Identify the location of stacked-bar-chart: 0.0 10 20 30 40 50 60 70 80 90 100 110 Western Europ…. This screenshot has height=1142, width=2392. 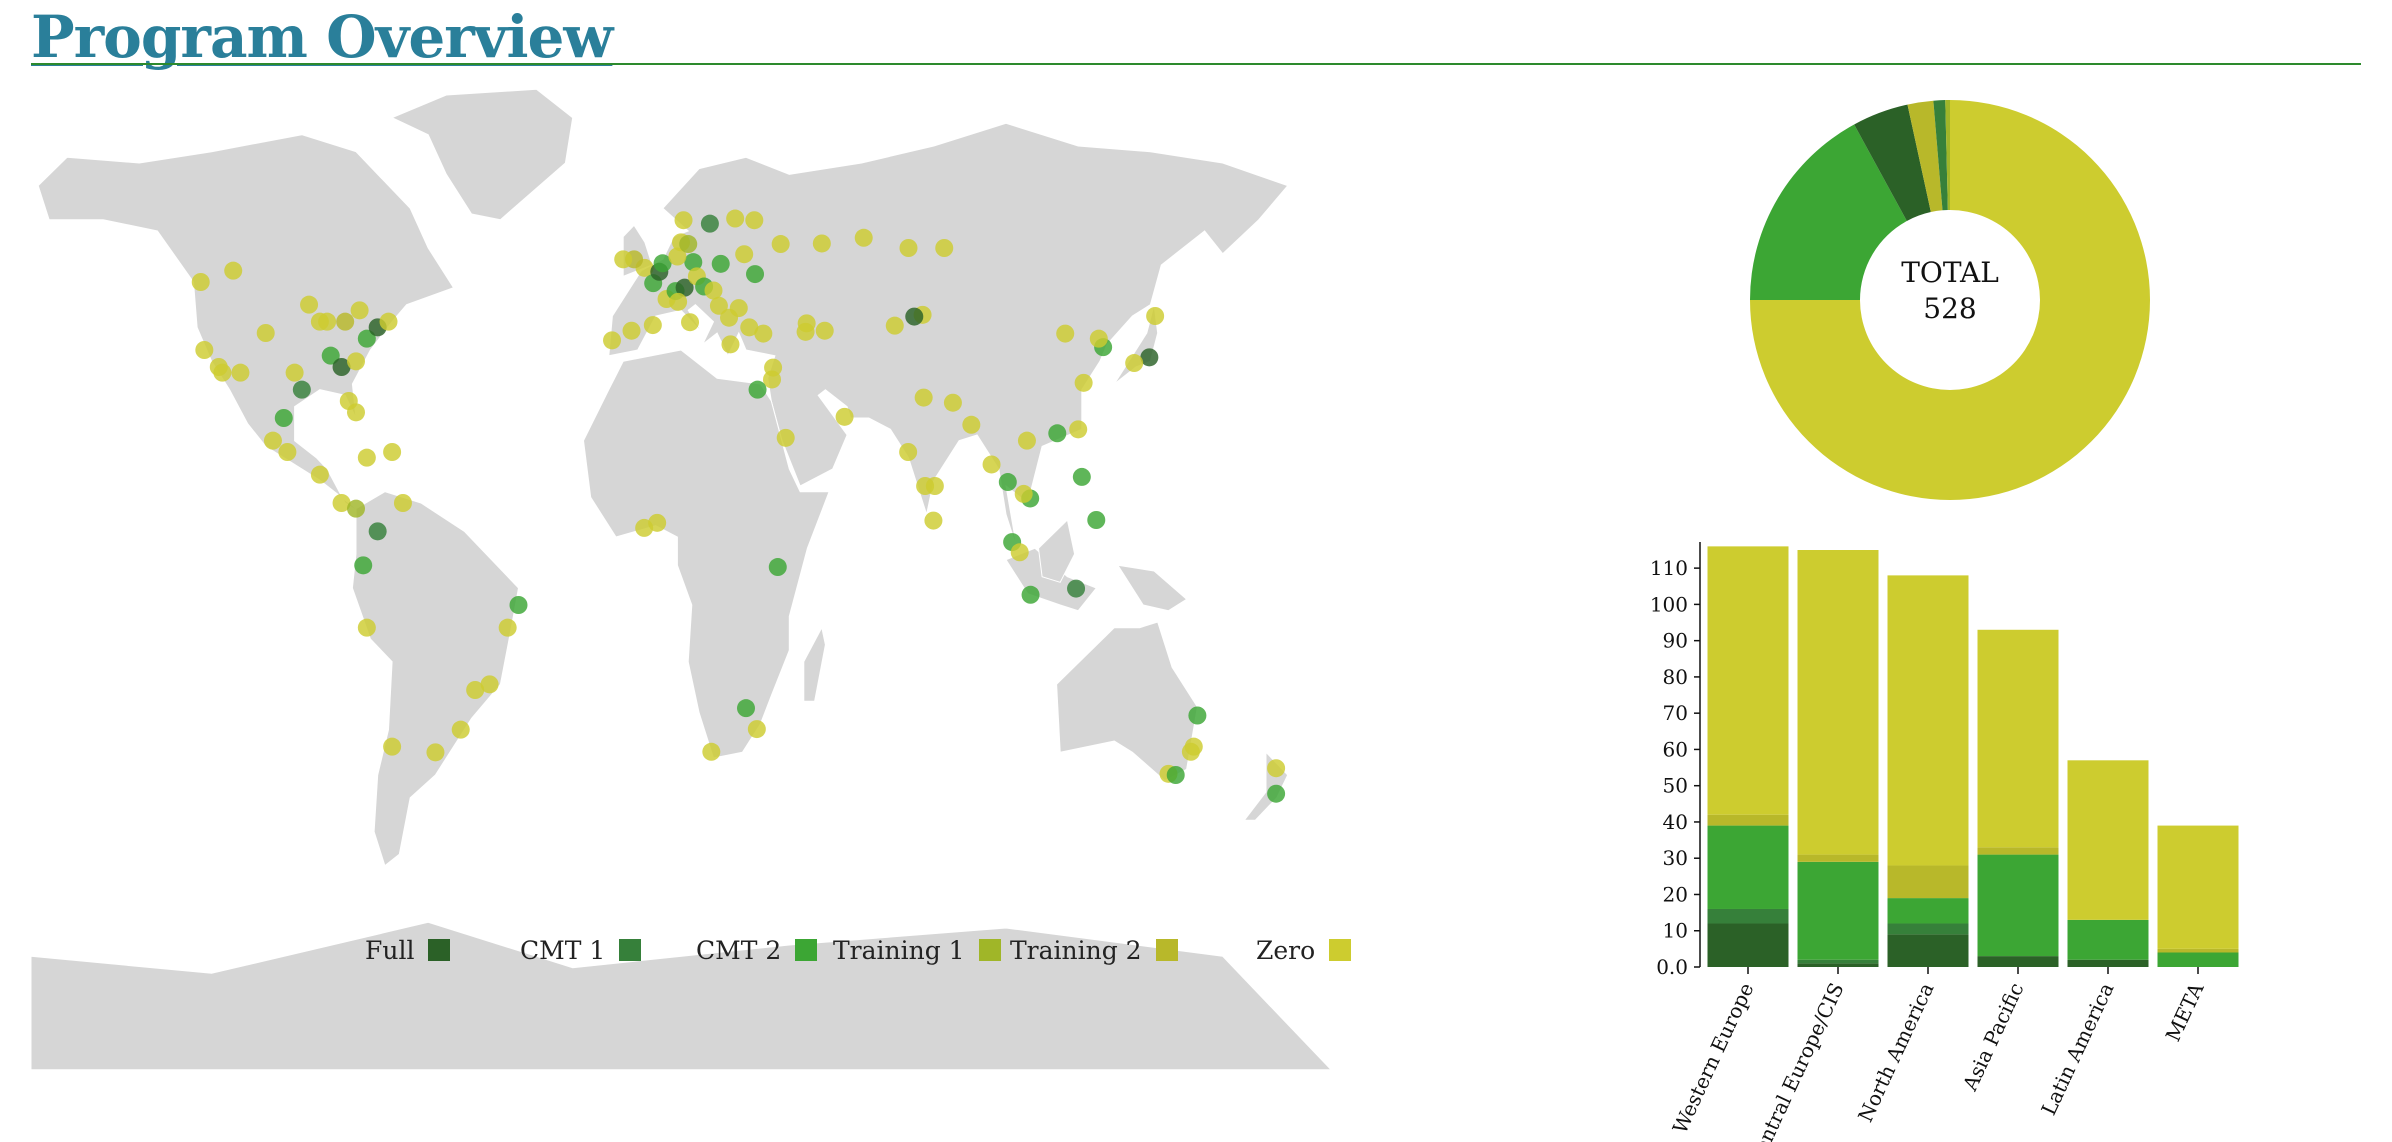
(1940, 836).